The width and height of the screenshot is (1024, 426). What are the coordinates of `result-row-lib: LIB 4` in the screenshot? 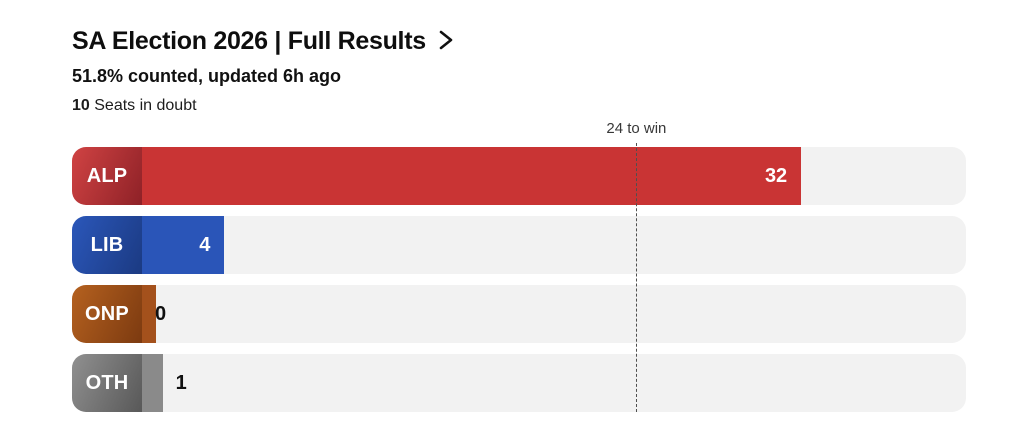 It's located at (519, 245).